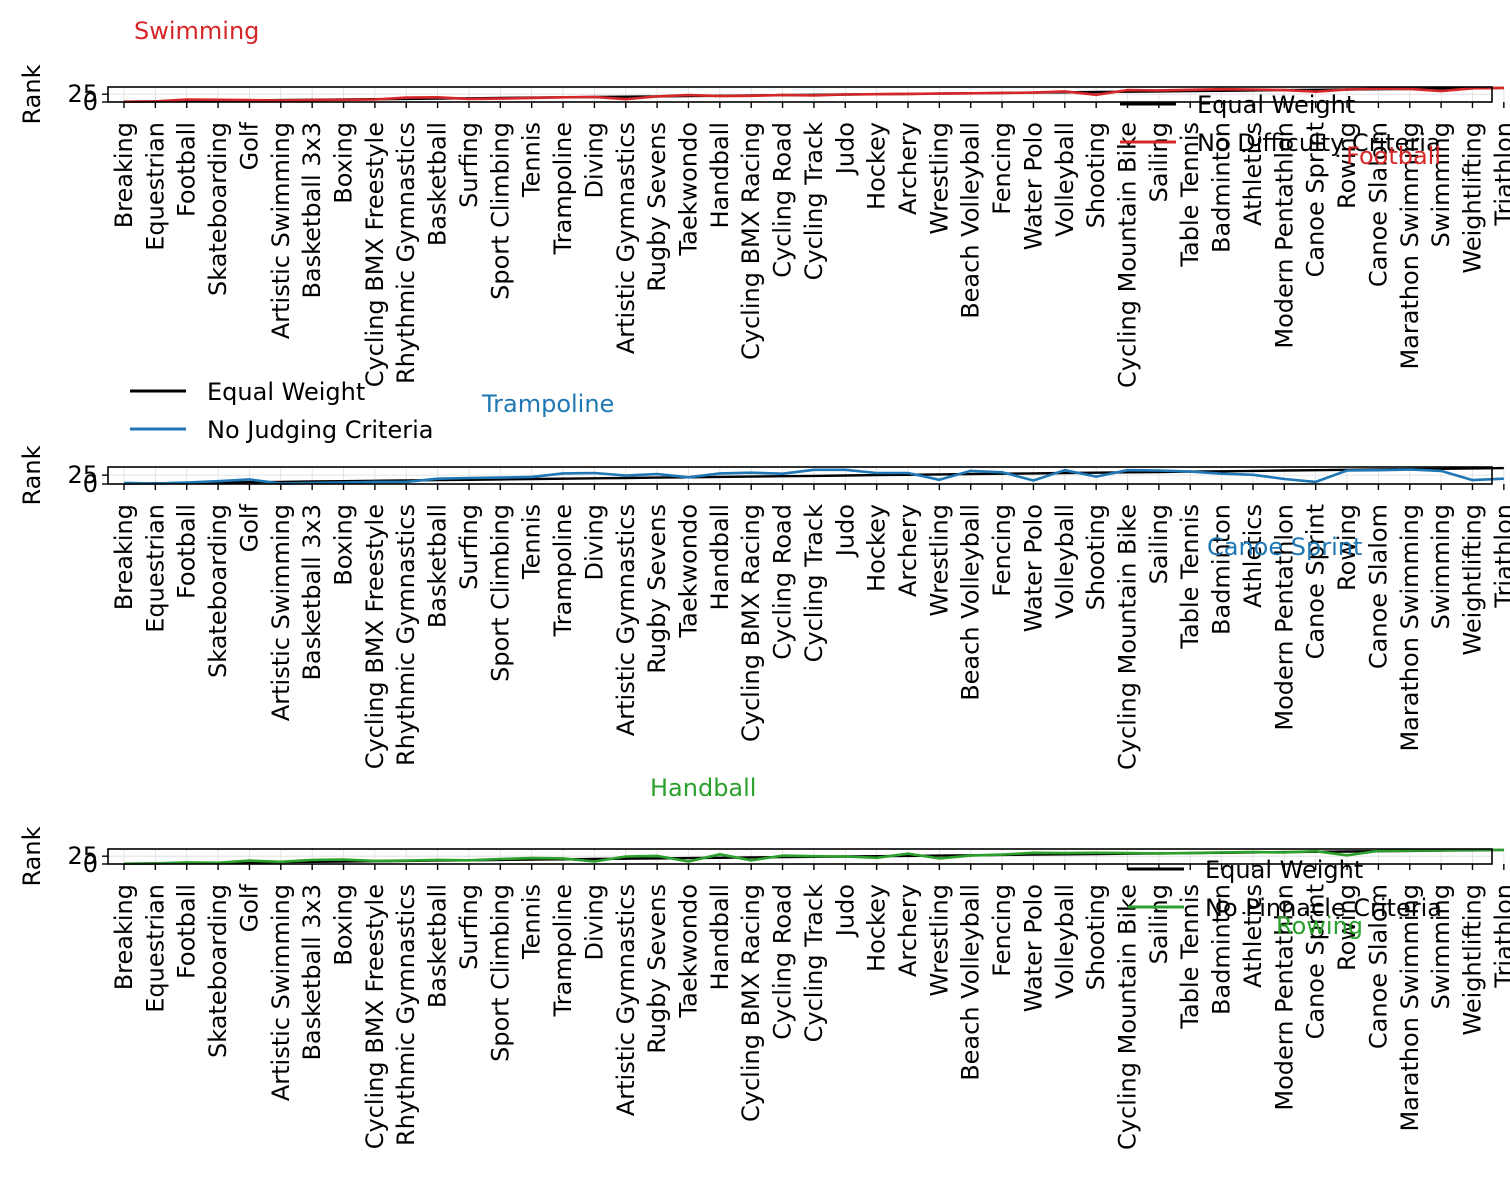  Describe the element at coordinates (344, 163) in the screenshot. I see `x-tick-label: Boxing` at that location.